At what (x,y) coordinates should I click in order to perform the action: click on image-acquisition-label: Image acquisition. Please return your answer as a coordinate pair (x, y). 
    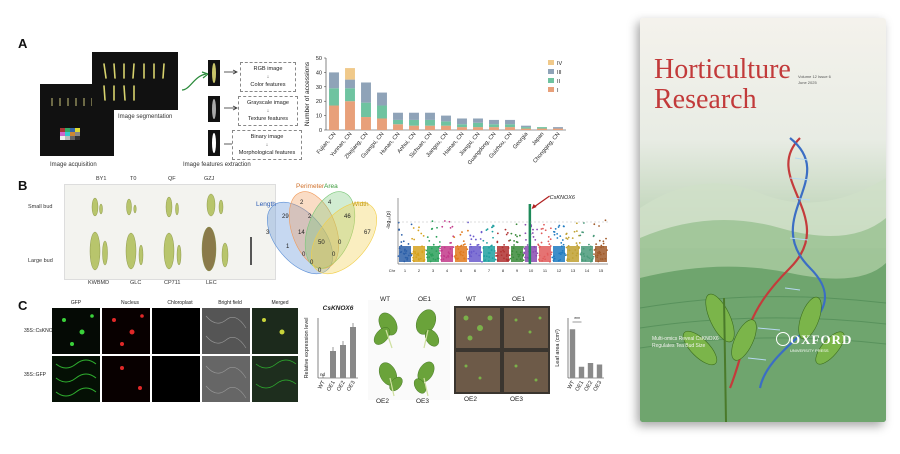
    Looking at the image, I should click on (73, 165).